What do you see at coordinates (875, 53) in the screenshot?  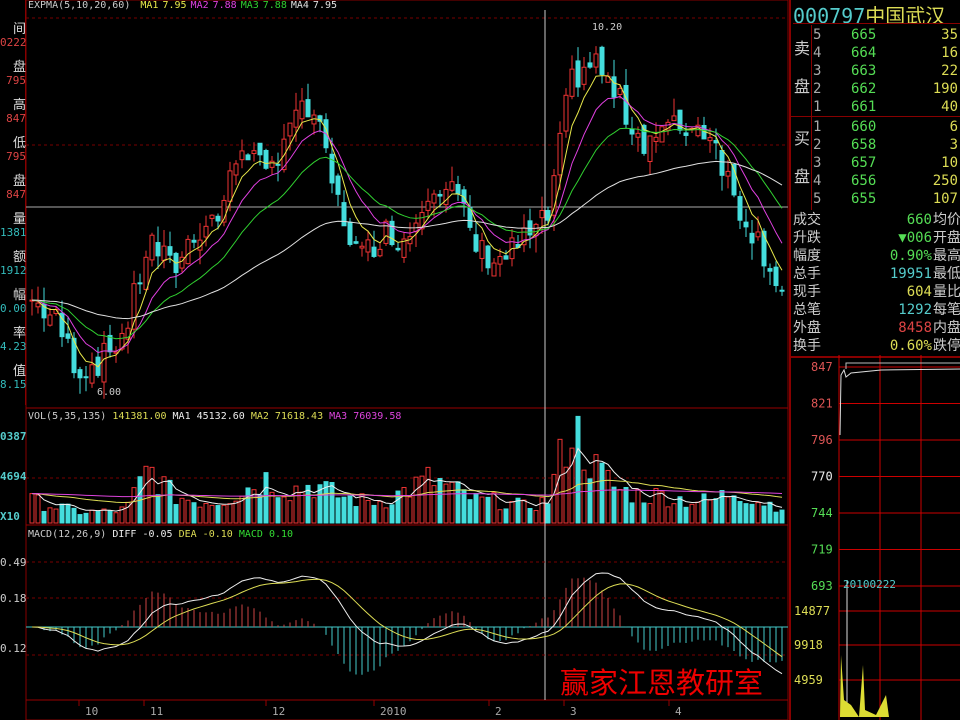 I see `ask-row: 4 664 16` at bounding box center [875, 53].